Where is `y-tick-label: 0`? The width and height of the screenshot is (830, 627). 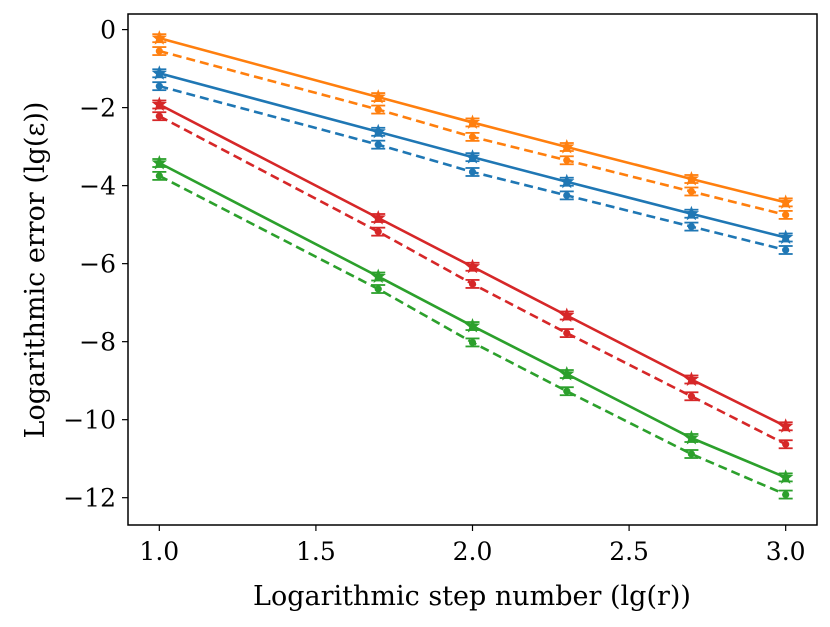
y-tick-label: 0 is located at coordinates (108, 30).